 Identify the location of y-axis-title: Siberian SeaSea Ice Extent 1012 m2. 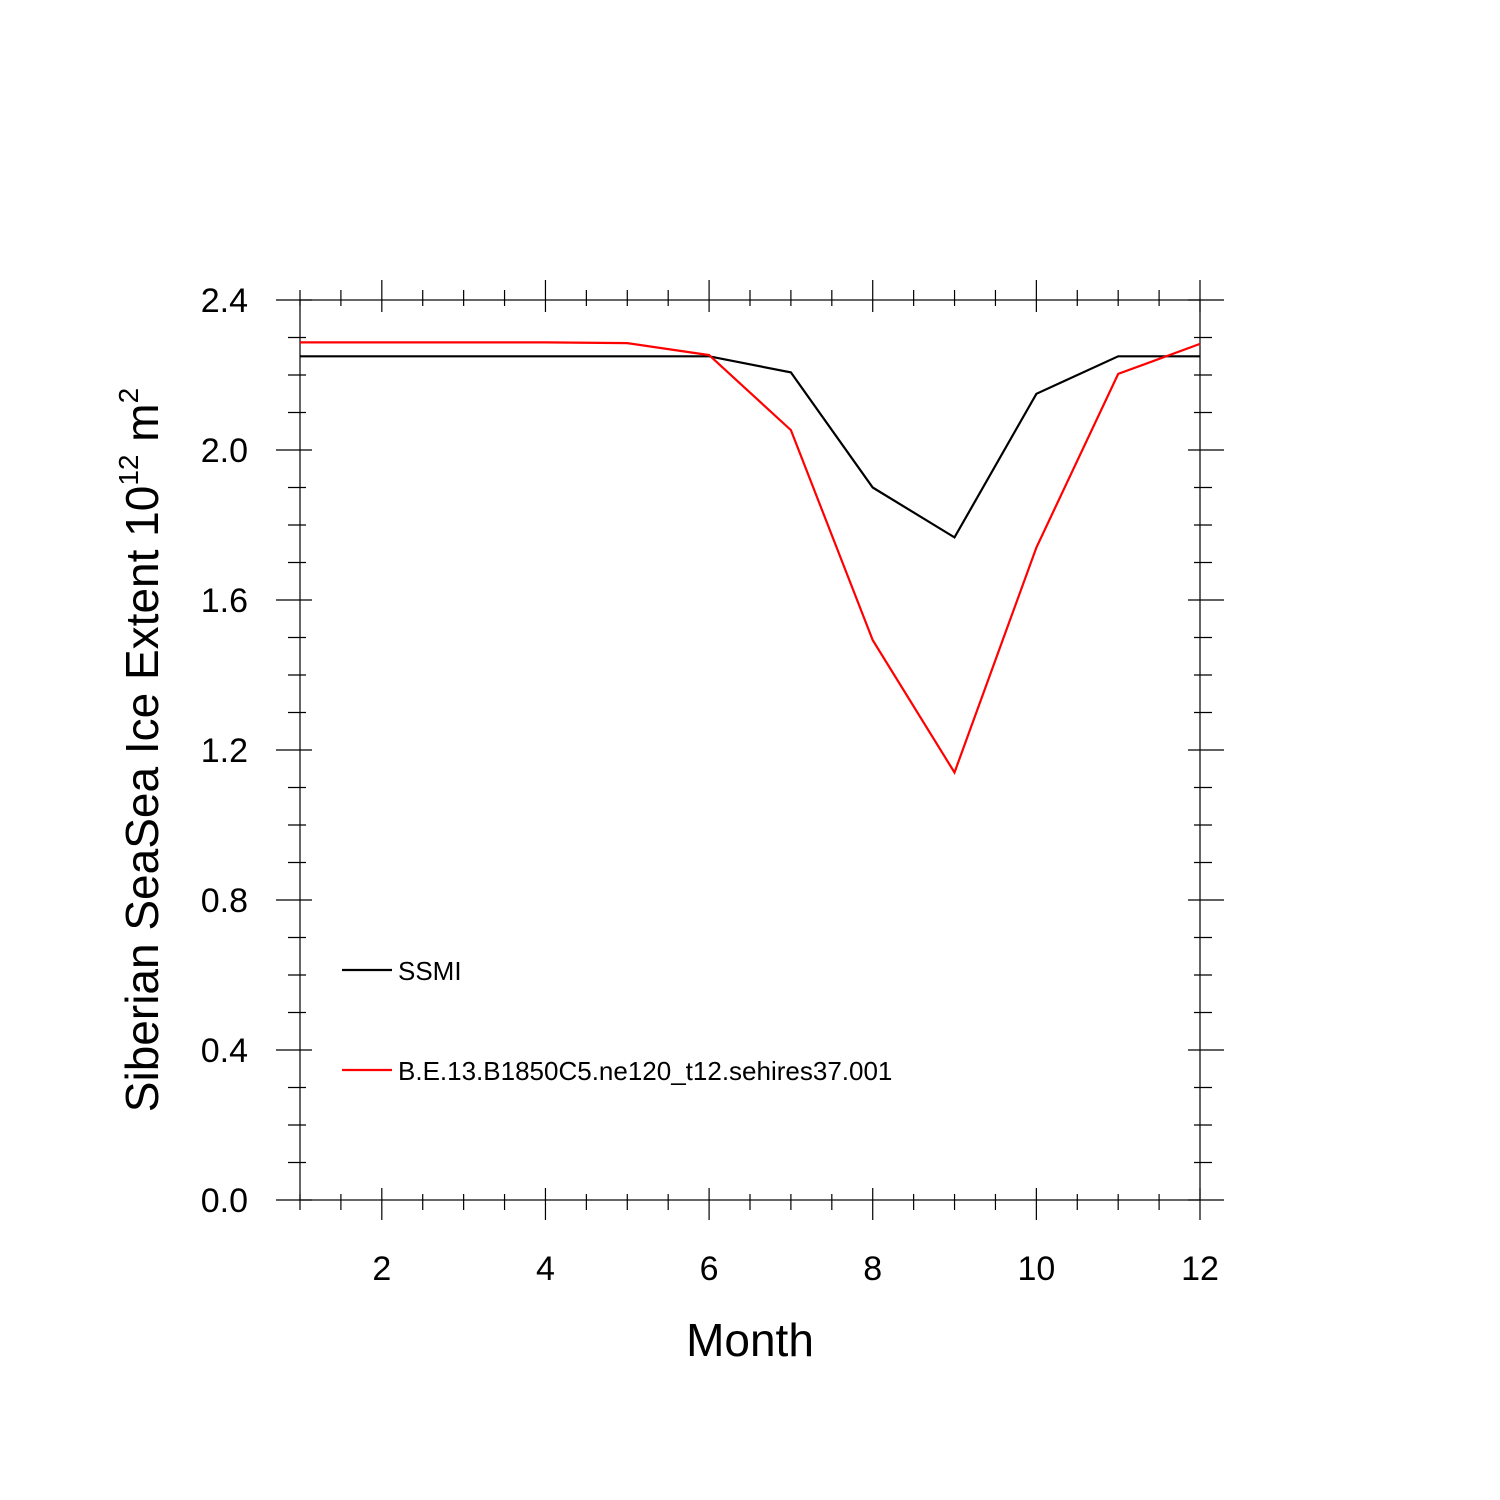
(140, 750).